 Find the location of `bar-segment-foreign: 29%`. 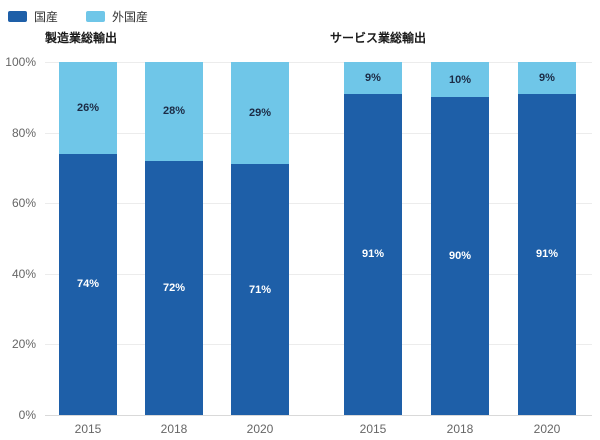

bar-segment-foreign: 29% is located at coordinates (260, 113).